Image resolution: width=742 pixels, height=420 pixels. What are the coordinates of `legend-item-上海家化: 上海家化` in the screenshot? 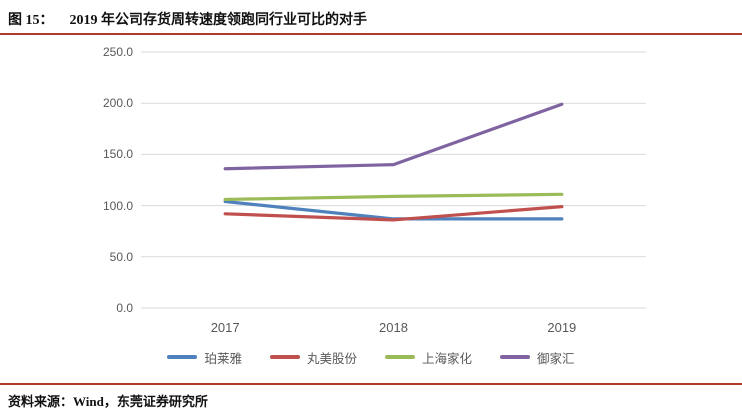 It's located at (428, 357).